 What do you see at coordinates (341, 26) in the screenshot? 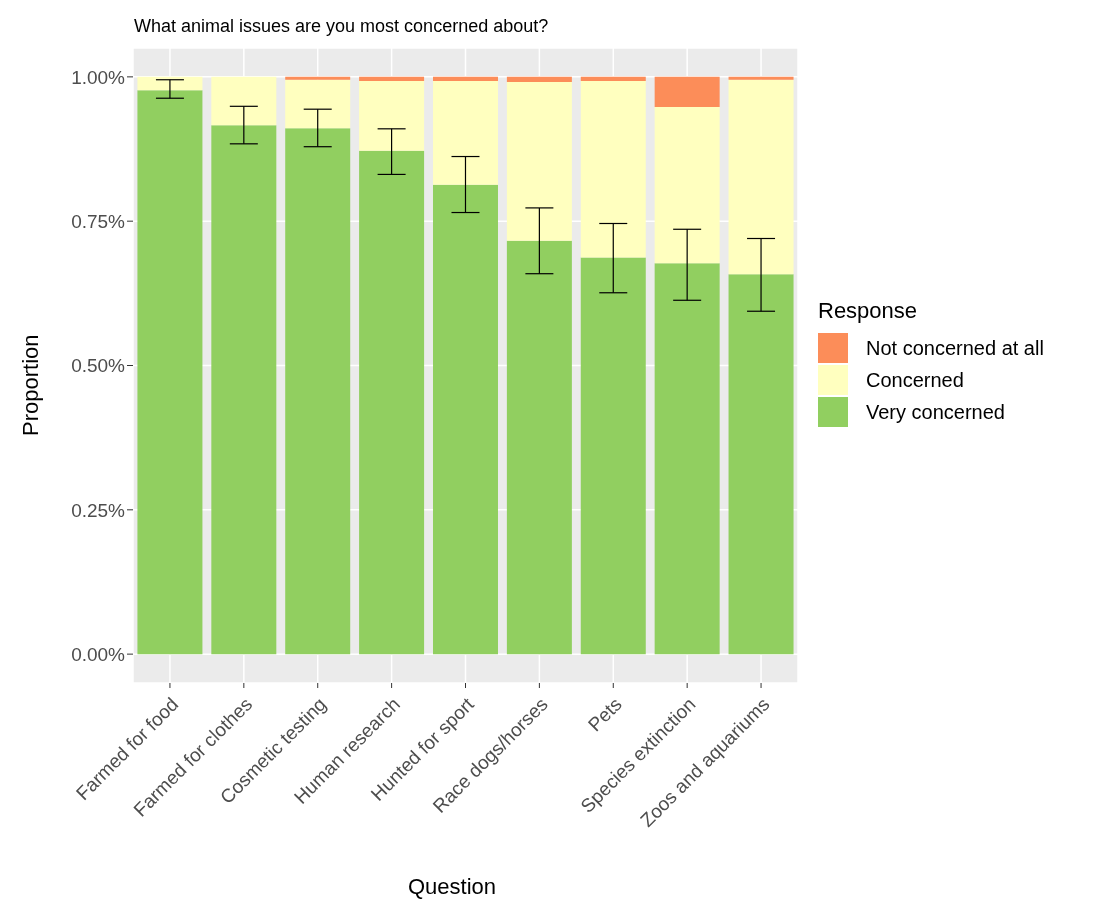
I see `chart-title: What animal issues are you most concerned about?` at bounding box center [341, 26].